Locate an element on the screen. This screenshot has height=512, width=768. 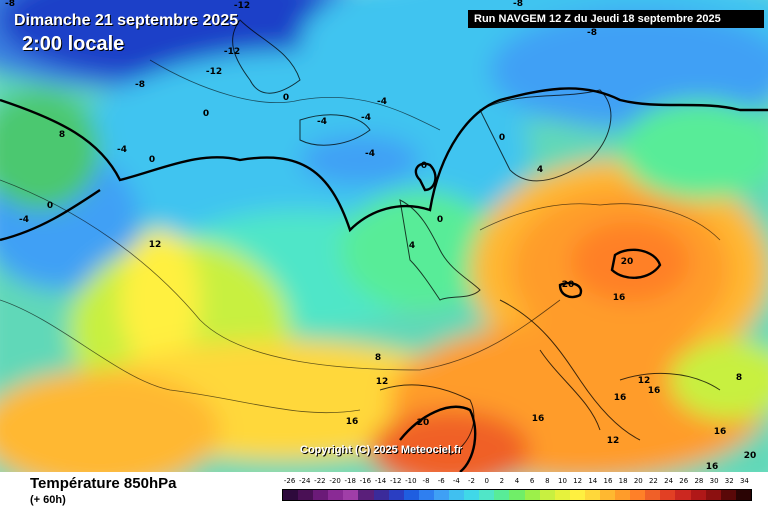
color-scale-label: 18 is located at coordinates (623, 481).